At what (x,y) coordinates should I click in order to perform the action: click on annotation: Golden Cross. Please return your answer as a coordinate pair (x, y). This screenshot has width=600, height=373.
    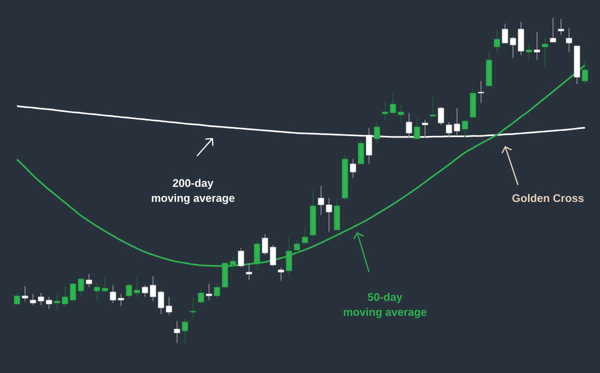
    Looking at the image, I should click on (548, 198).